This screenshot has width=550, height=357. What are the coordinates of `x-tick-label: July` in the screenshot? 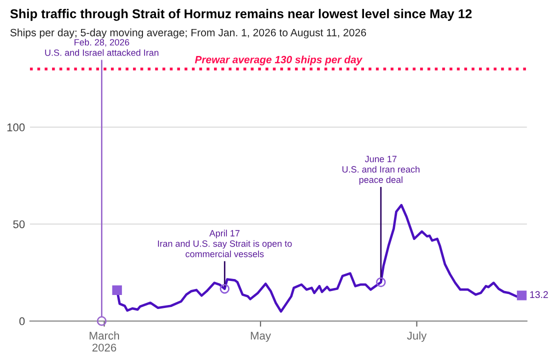 It's located at (417, 336).